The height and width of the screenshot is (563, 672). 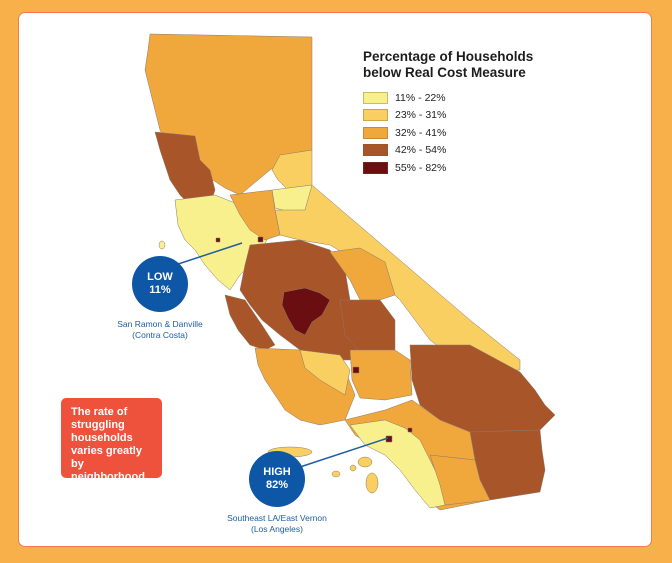 What do you see at coordinates (106, 457) in the screenshot?
I see `callout-line4: varies greatly by` at bounding box center [106, 457].